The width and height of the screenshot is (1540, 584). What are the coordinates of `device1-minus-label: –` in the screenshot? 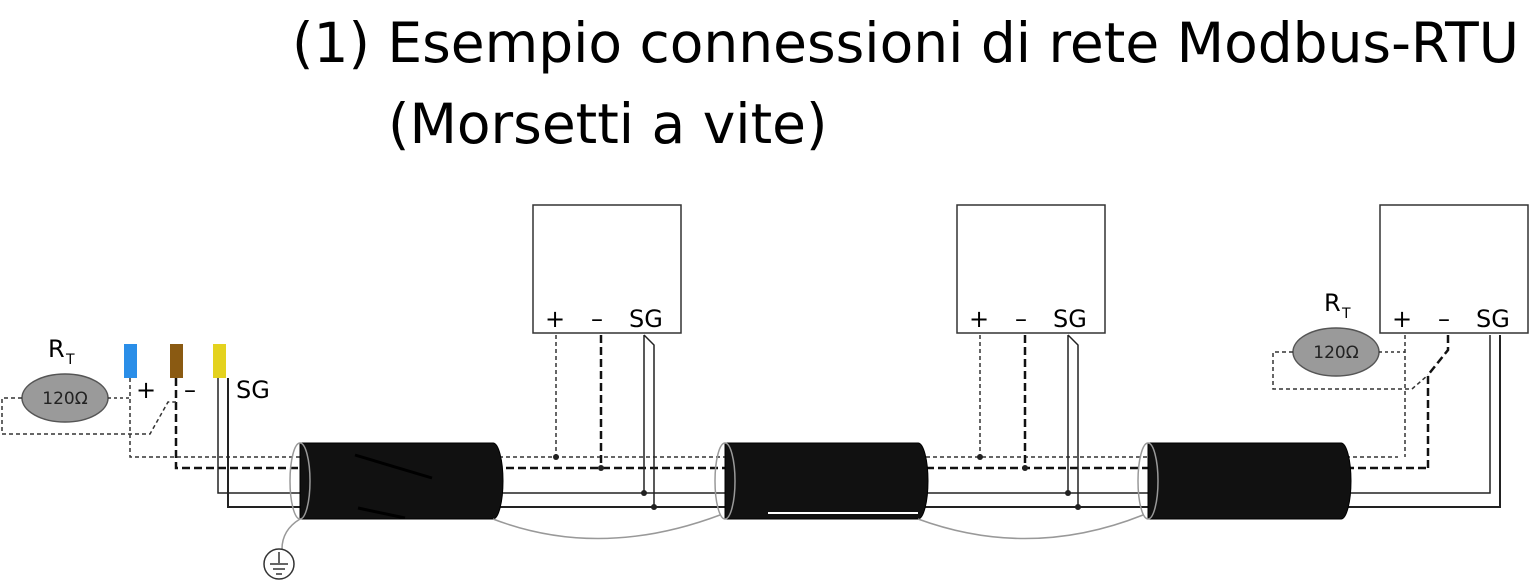 It's located at (597, 319).